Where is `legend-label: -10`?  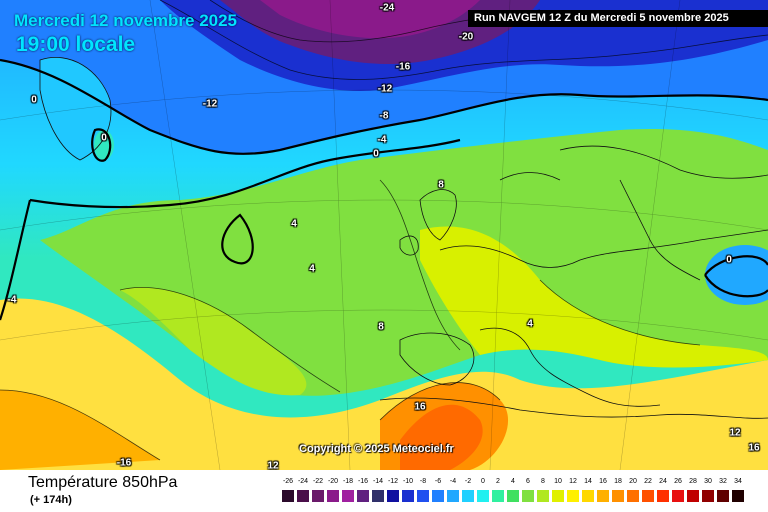
legend-label: -10 is located at coordinates (408, 481).